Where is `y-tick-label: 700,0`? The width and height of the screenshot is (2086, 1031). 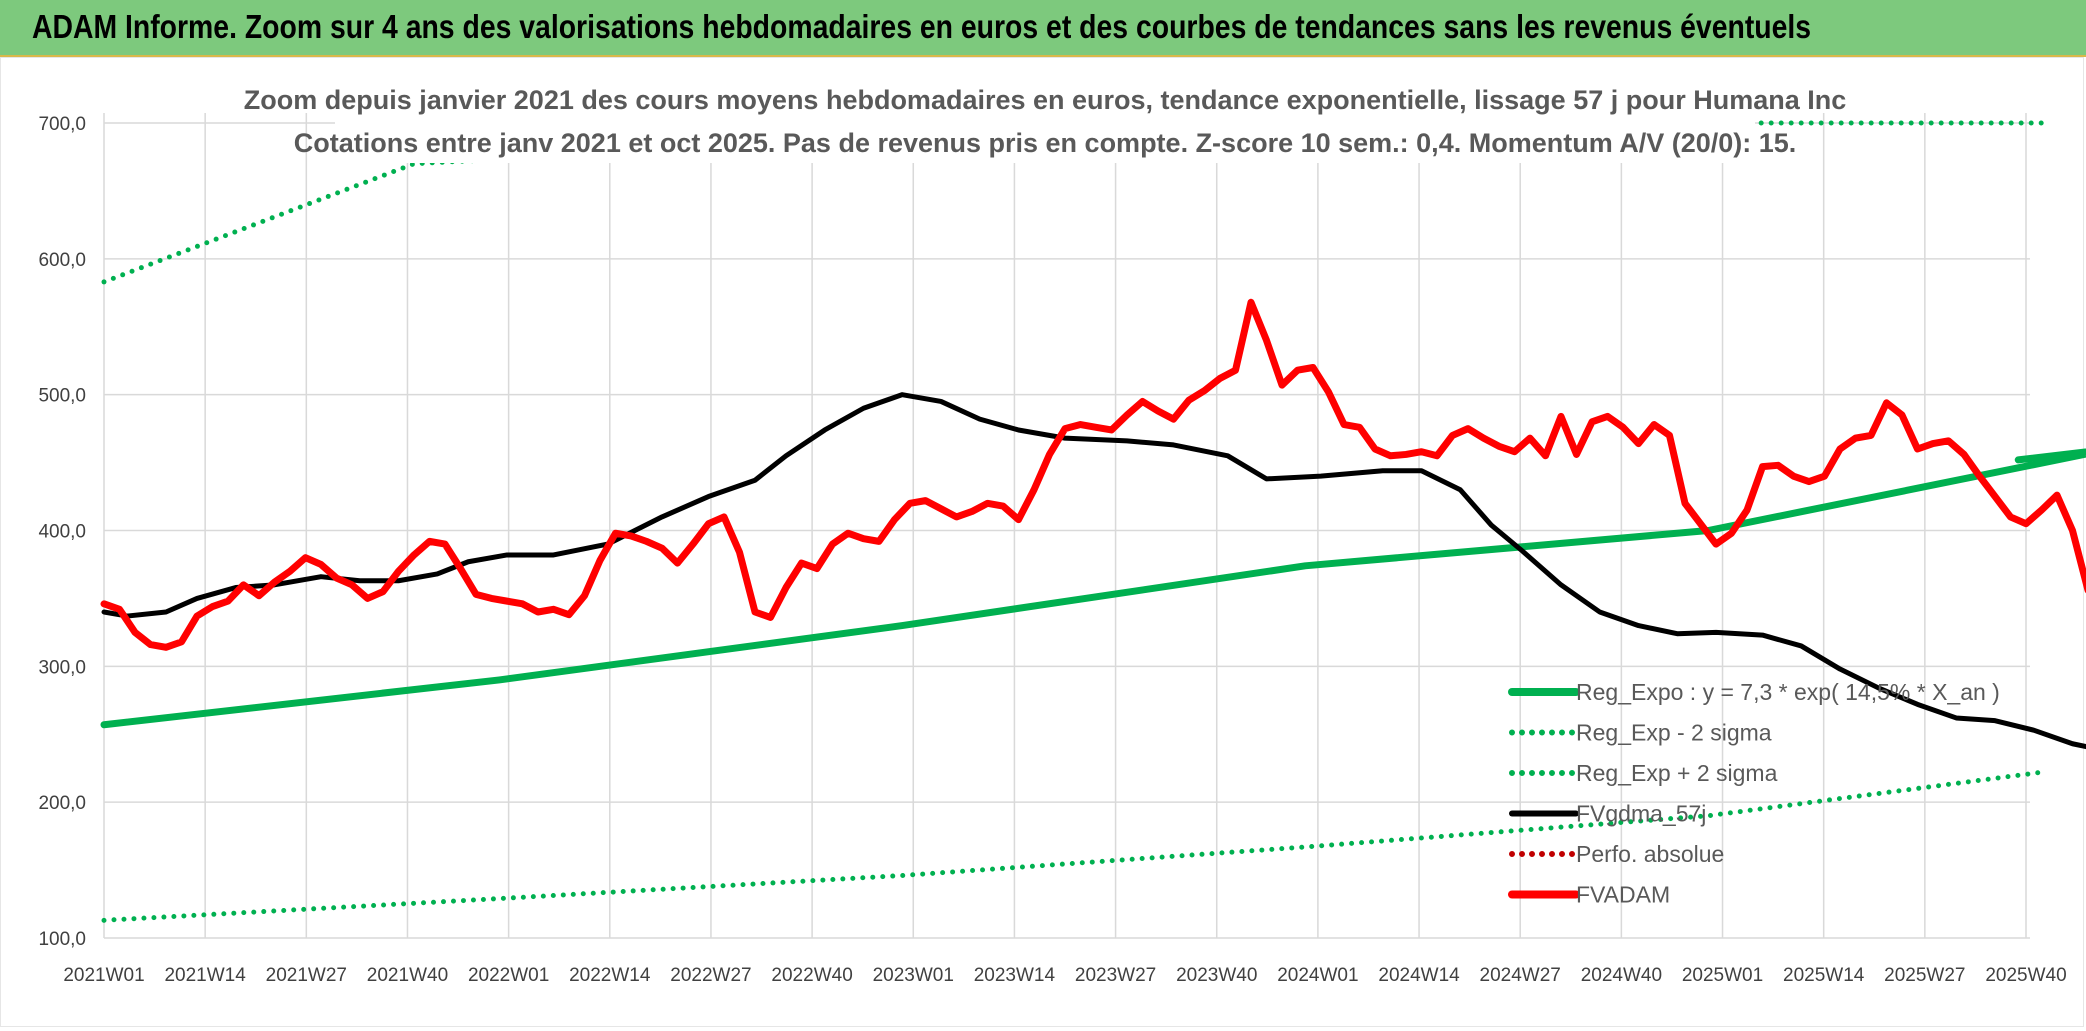 y-tick-label: 700,0 is located at coordinates (62, 124).